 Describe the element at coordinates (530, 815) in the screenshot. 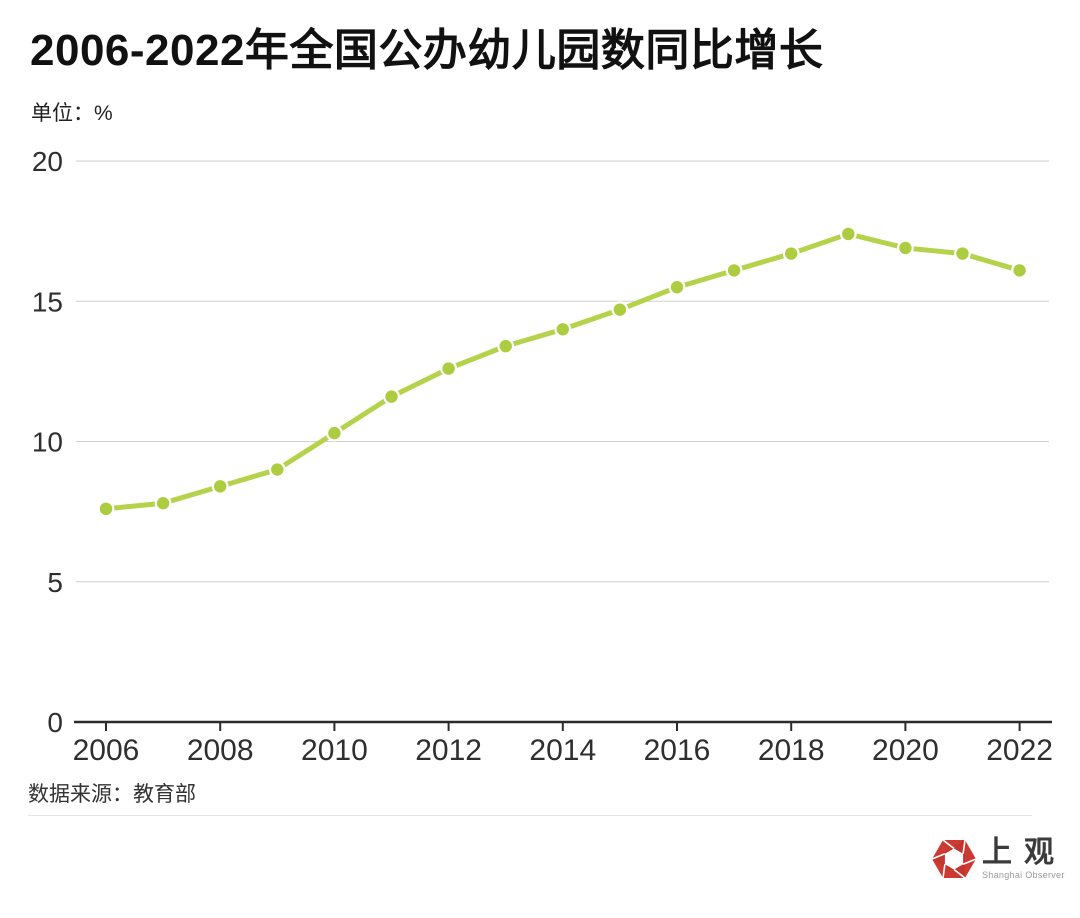

I see `footer-divider` at that location.